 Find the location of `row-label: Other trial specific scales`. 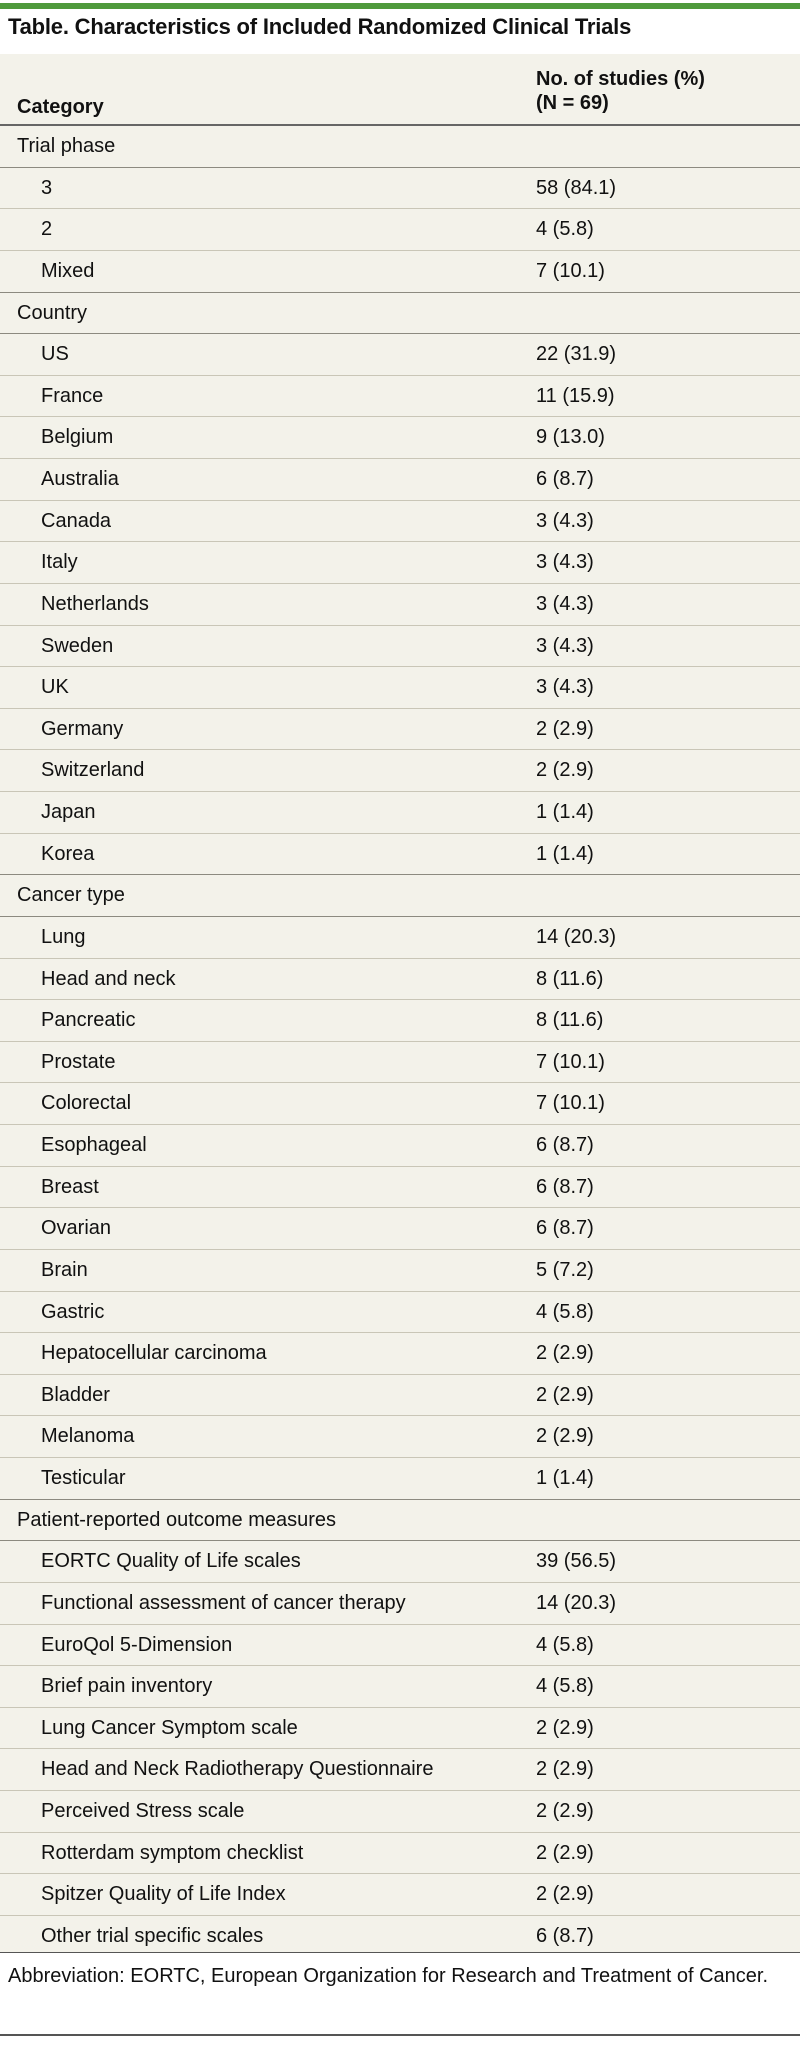

row-label: Other trial specific scales is located at coordinates (152, 1935).